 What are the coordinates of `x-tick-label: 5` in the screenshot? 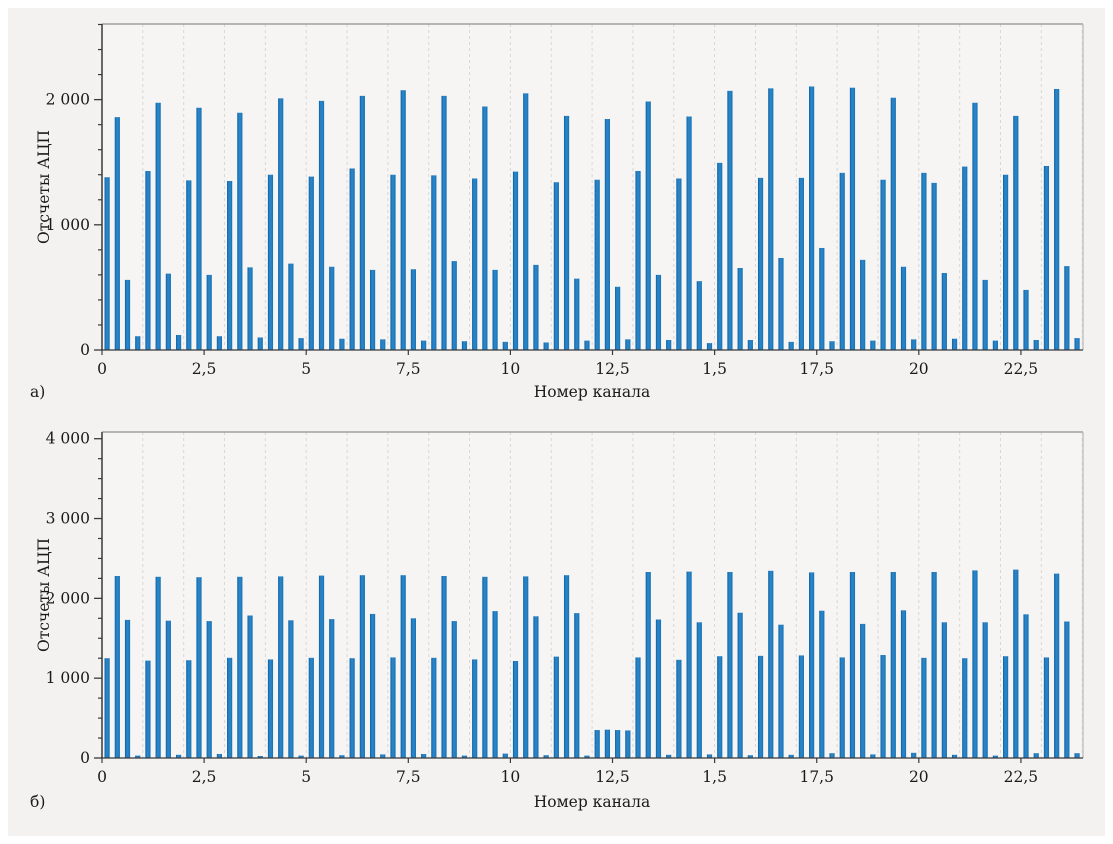 It's located at (306, 369).